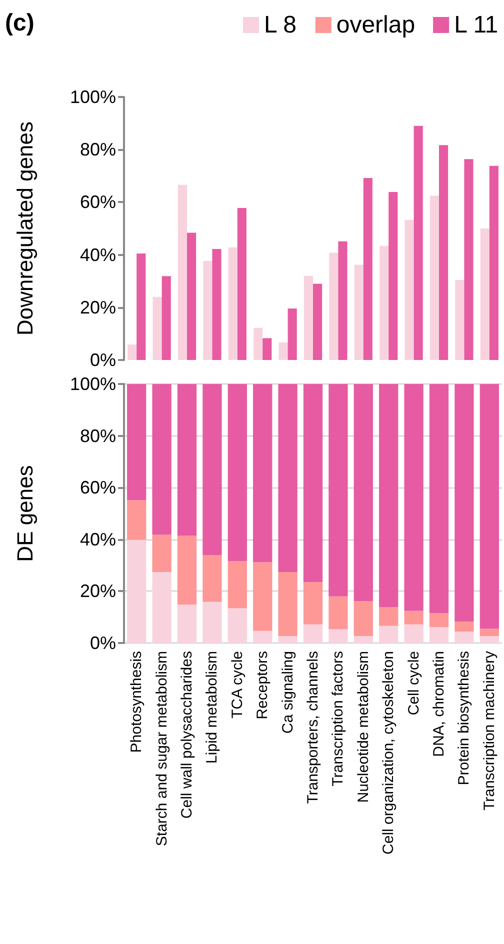 The image size is (504, 944). What do you see at coordinates (389, 752) in the screenshot?
I see `x-tick-label: Cell organization, cytoskeleton` at bounding box center [389, 752].